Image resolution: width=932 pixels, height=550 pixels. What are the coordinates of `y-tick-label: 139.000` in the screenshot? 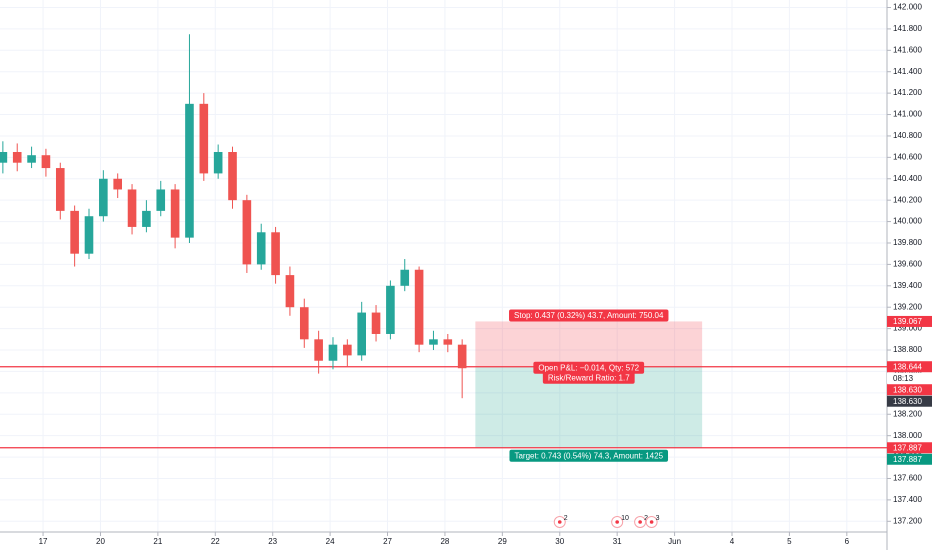 It's located at (907, 328).